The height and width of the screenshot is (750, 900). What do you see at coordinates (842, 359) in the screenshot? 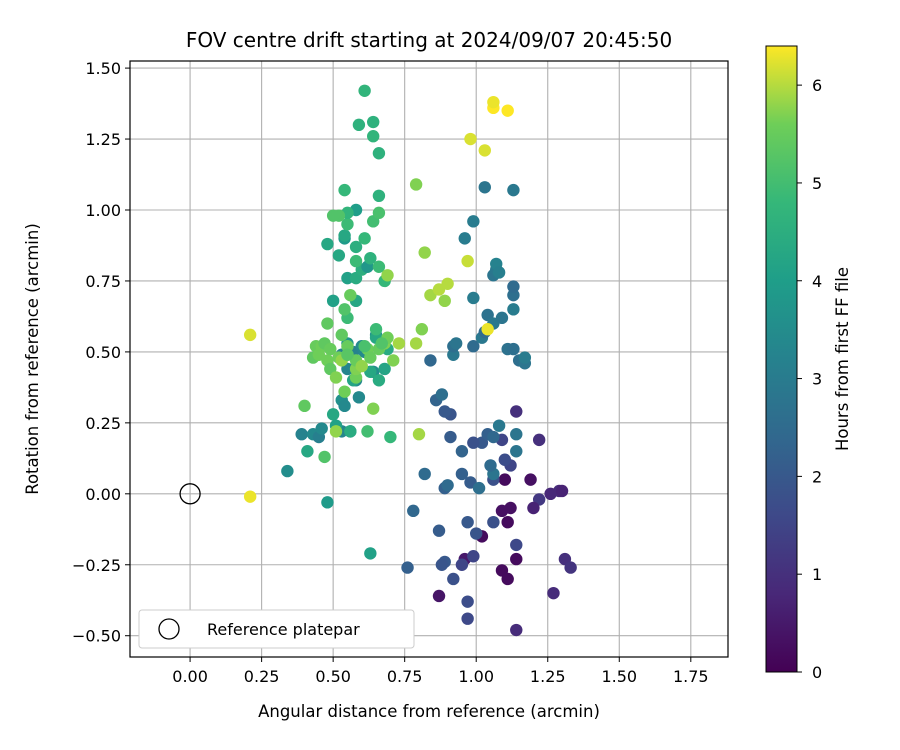
I see `colorbar-label: Hours from first FF file` at bounding box center [842, 359].